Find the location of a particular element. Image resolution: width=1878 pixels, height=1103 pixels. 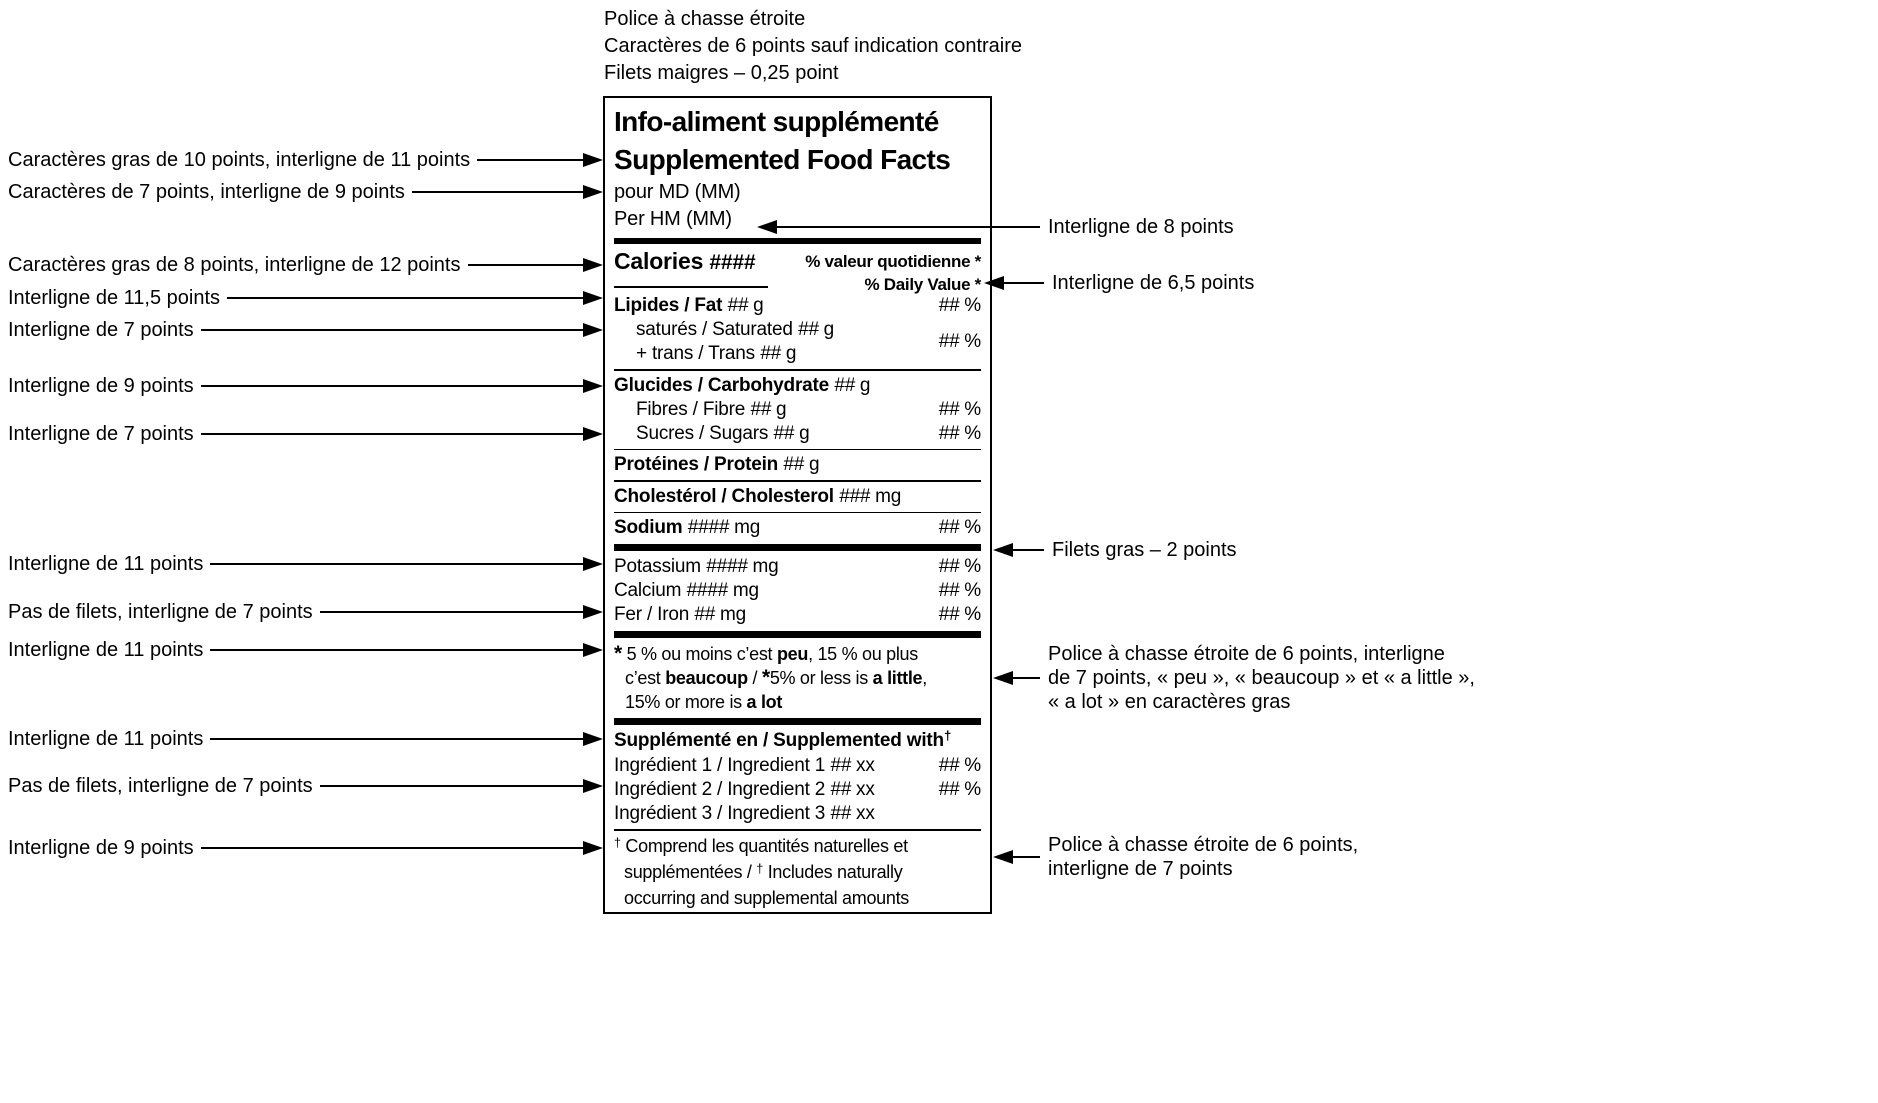

text-run: Includes naturally is located at coordinates (833, 871).